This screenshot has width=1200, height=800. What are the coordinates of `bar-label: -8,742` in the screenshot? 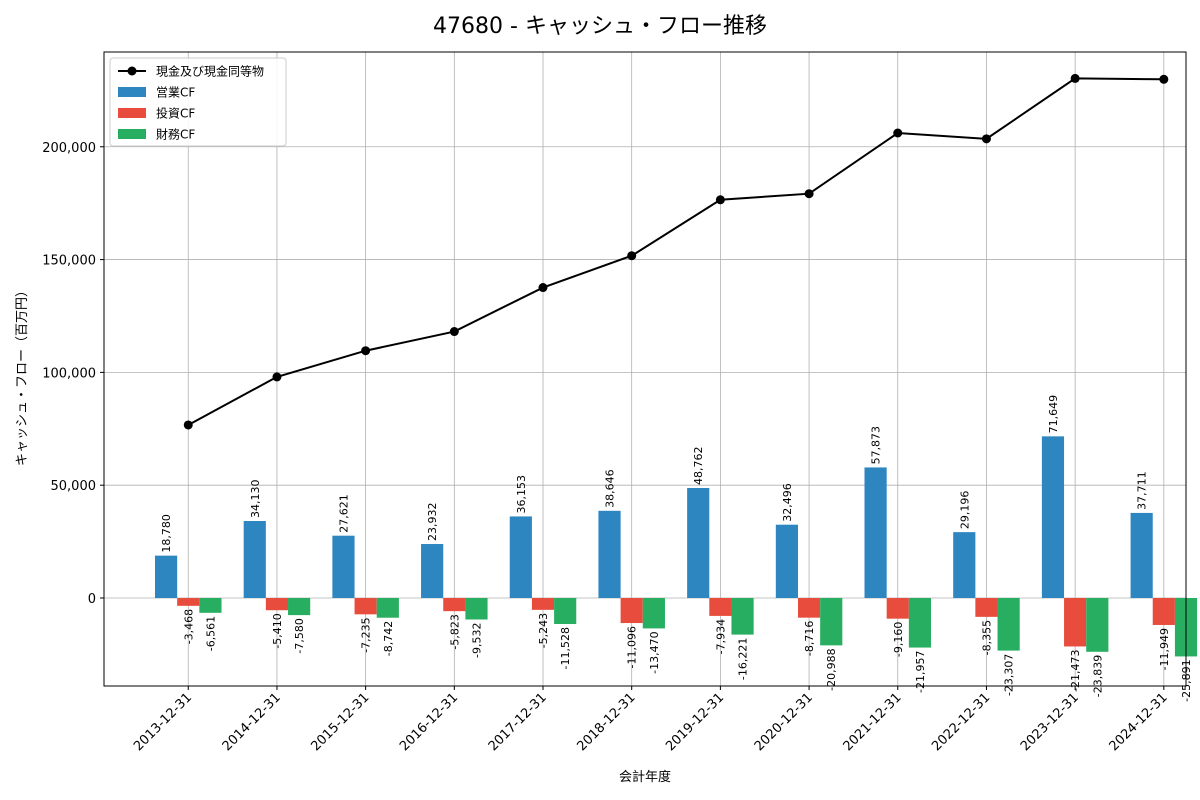 It's located at (388, 638).